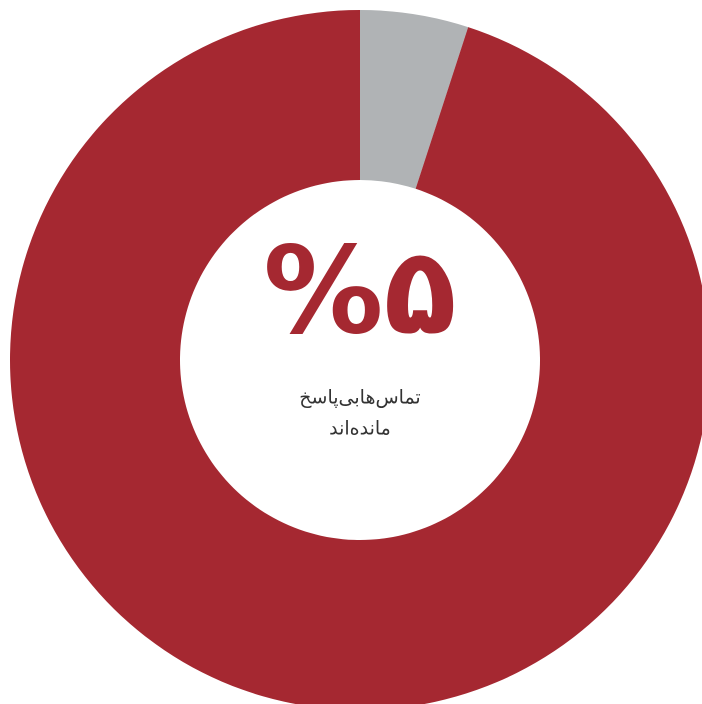 The width and height of the screenshot is (702, 704). Describe the element at coordinates (359, 292) in the screenshot. I see `center-value: %۵` at that location.